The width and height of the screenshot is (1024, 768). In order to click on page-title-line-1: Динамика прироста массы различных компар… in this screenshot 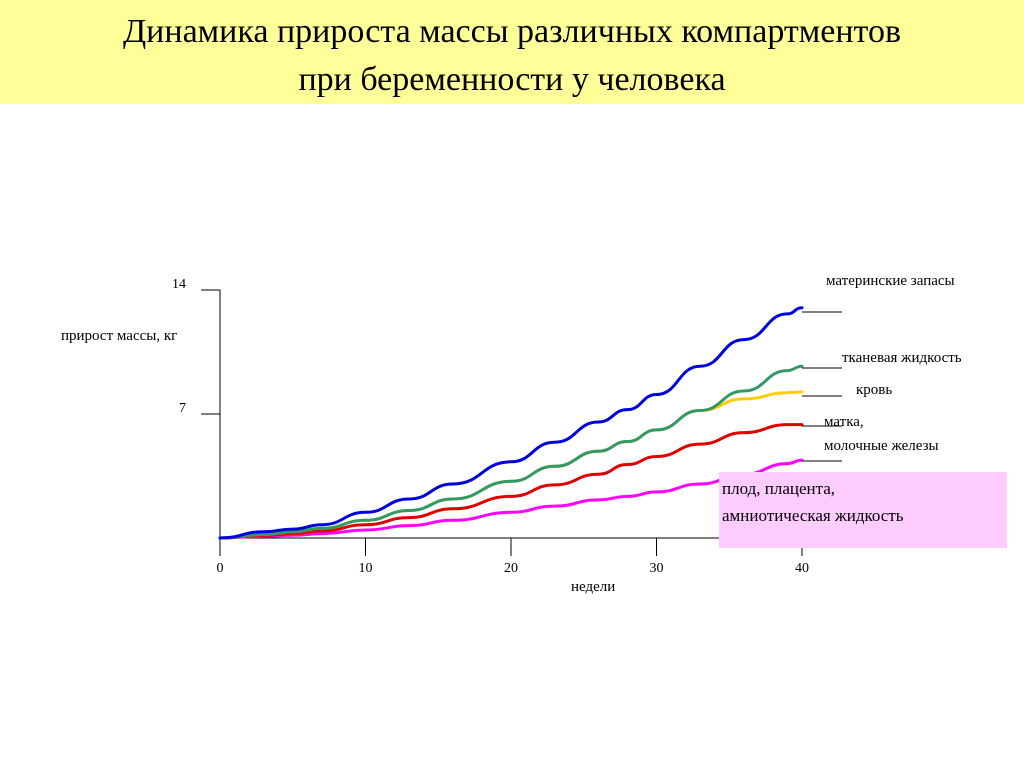, I will do `click(511, 31)`.